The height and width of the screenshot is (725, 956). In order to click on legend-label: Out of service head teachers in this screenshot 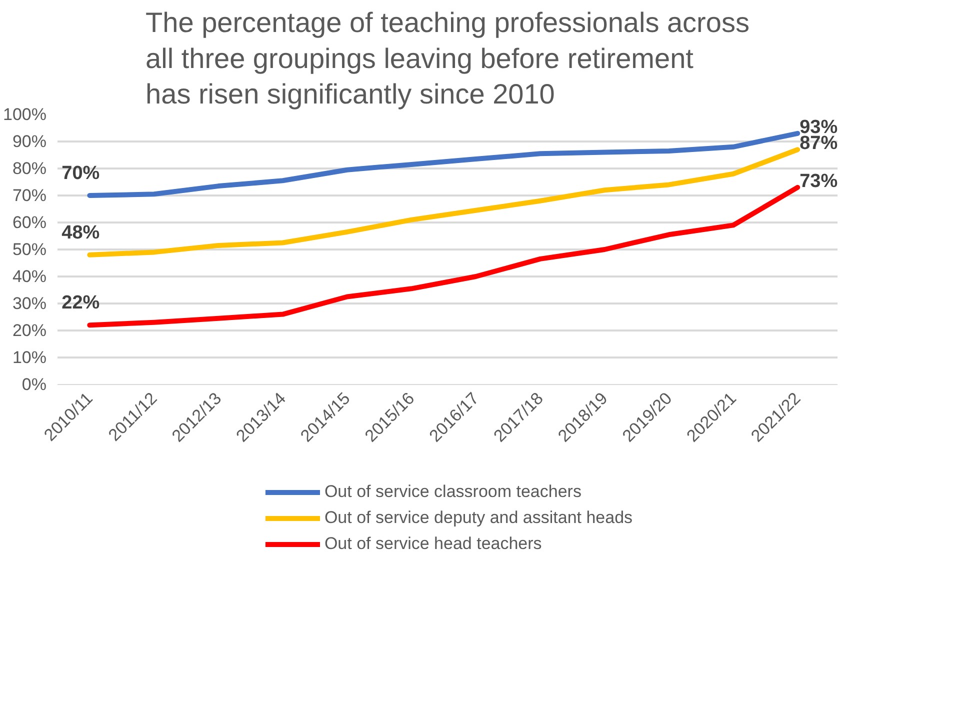, I will do `click(433, 544)`.